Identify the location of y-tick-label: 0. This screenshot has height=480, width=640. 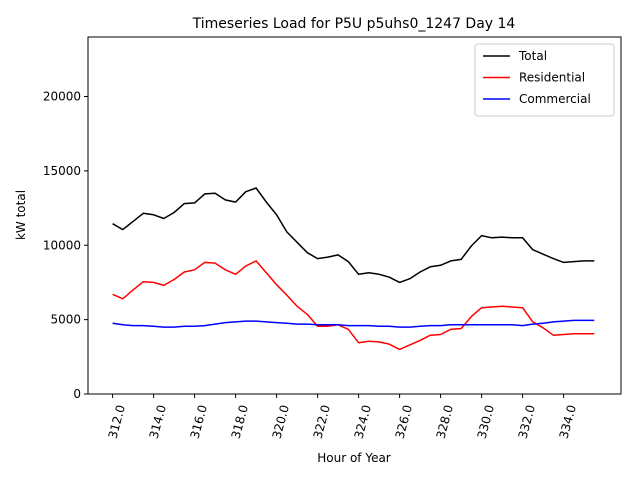
(77, 394).